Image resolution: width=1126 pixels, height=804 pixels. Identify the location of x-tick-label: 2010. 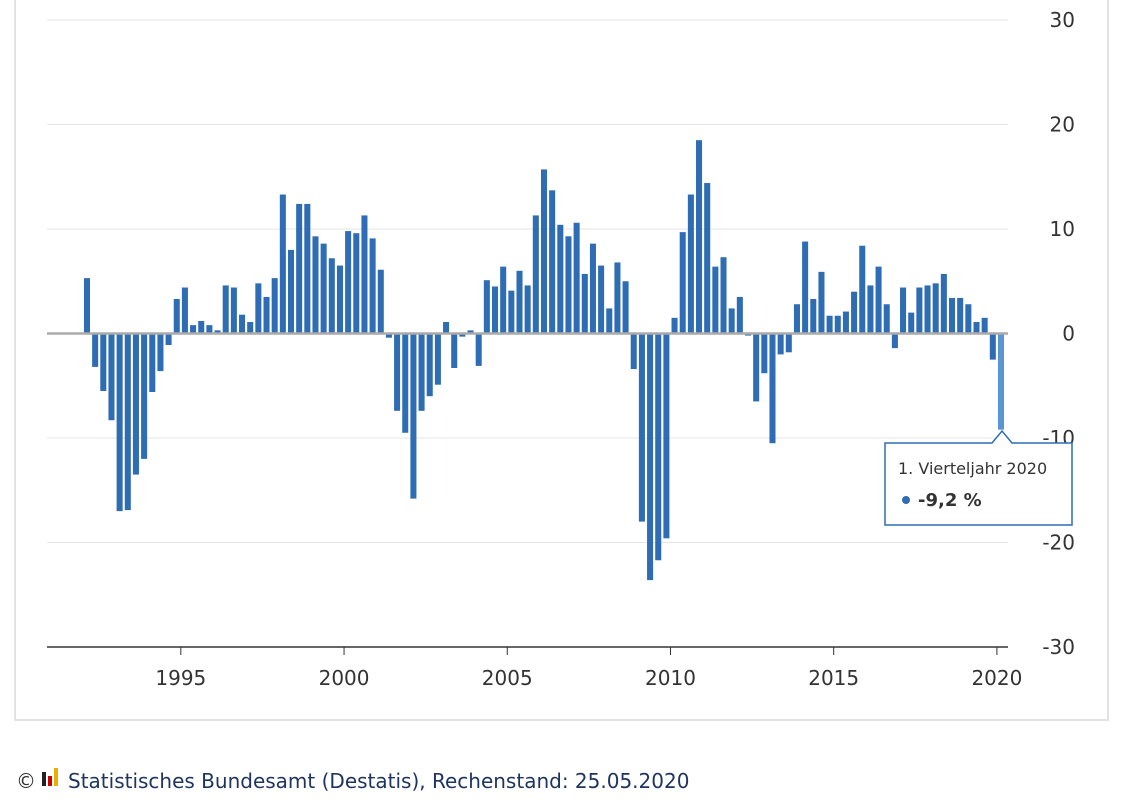
(670, 678).